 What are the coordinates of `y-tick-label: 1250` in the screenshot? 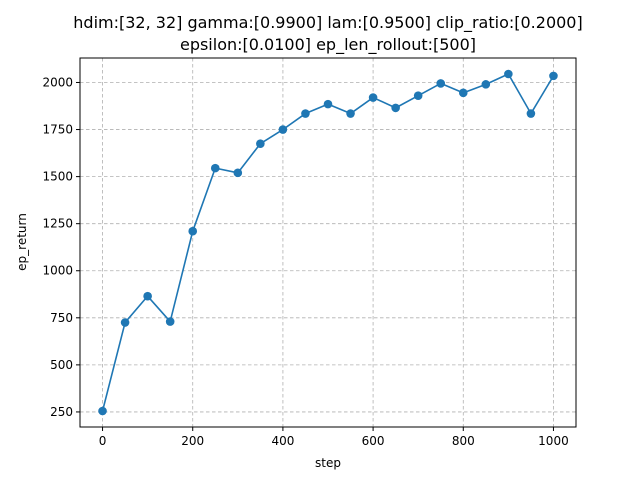 It's located at (57, 224).